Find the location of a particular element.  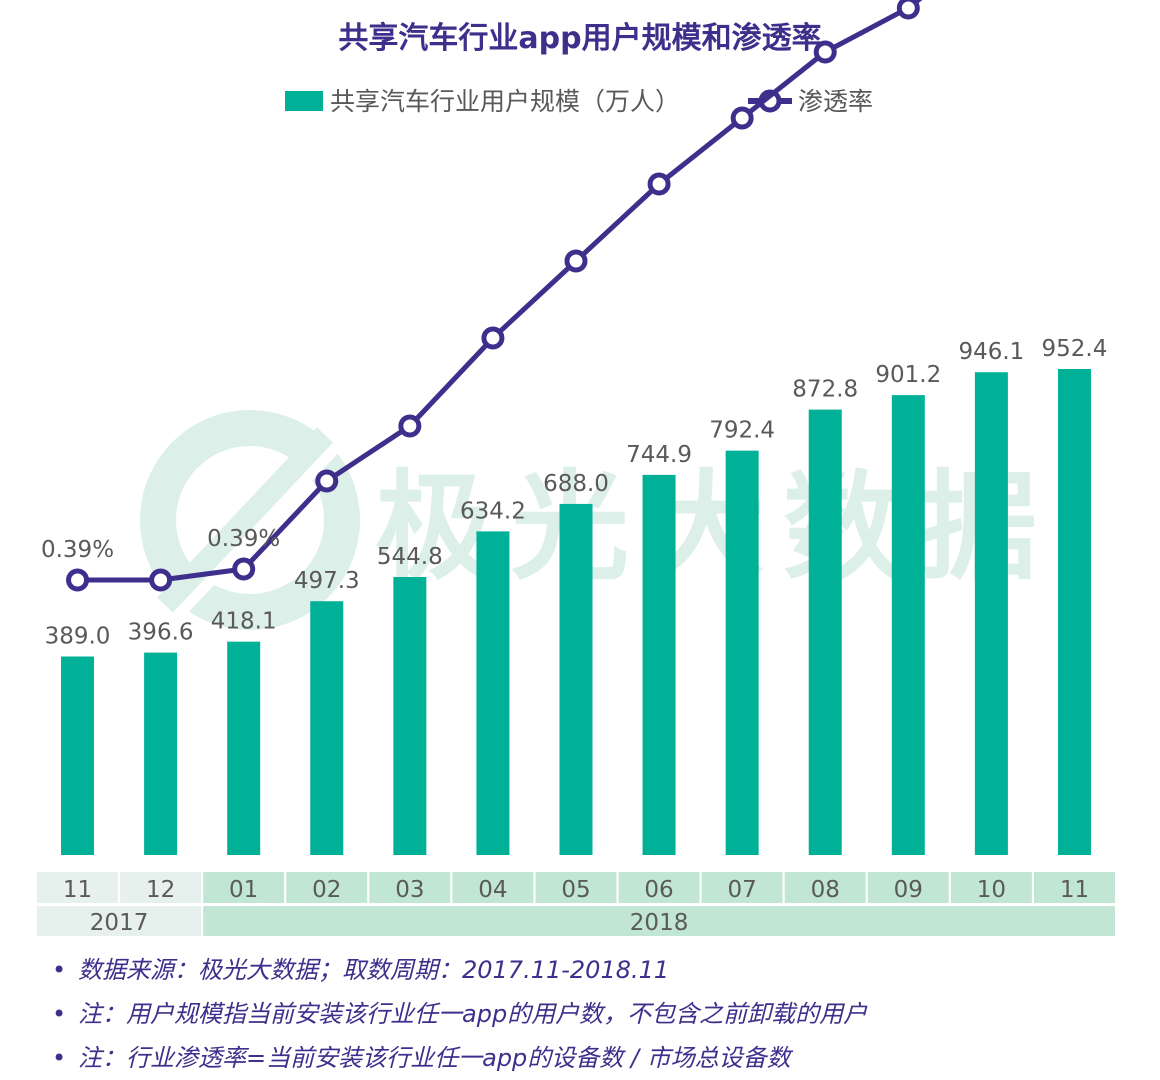

bar-value-label-5: 634.2 is located at coordinates (493, 511).